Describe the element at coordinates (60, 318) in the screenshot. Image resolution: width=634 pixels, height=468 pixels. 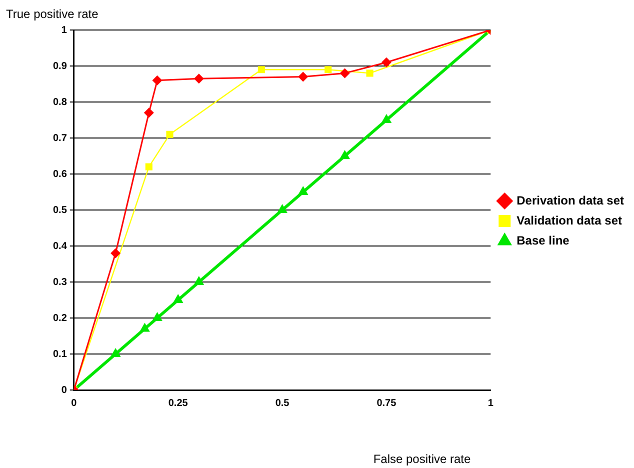
I see `y-tick-label: 0.2` at that location.